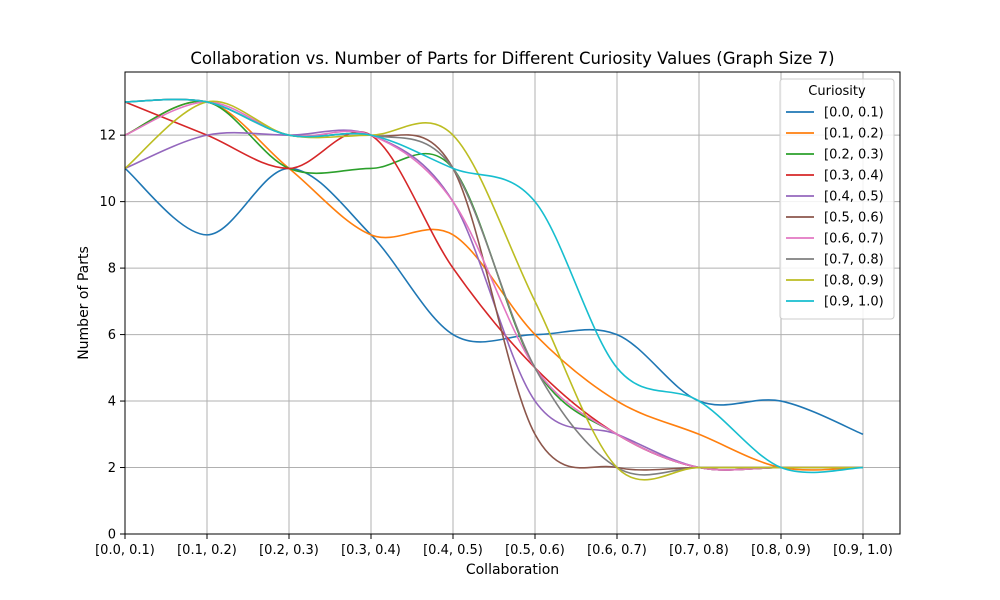 This screenshot has height=600, width=1000. What do you see at coordinates (371, 550) in the screenshot?
I see `x-tick-label: [0.3, 0.4)` at bounding box center [371, 550].